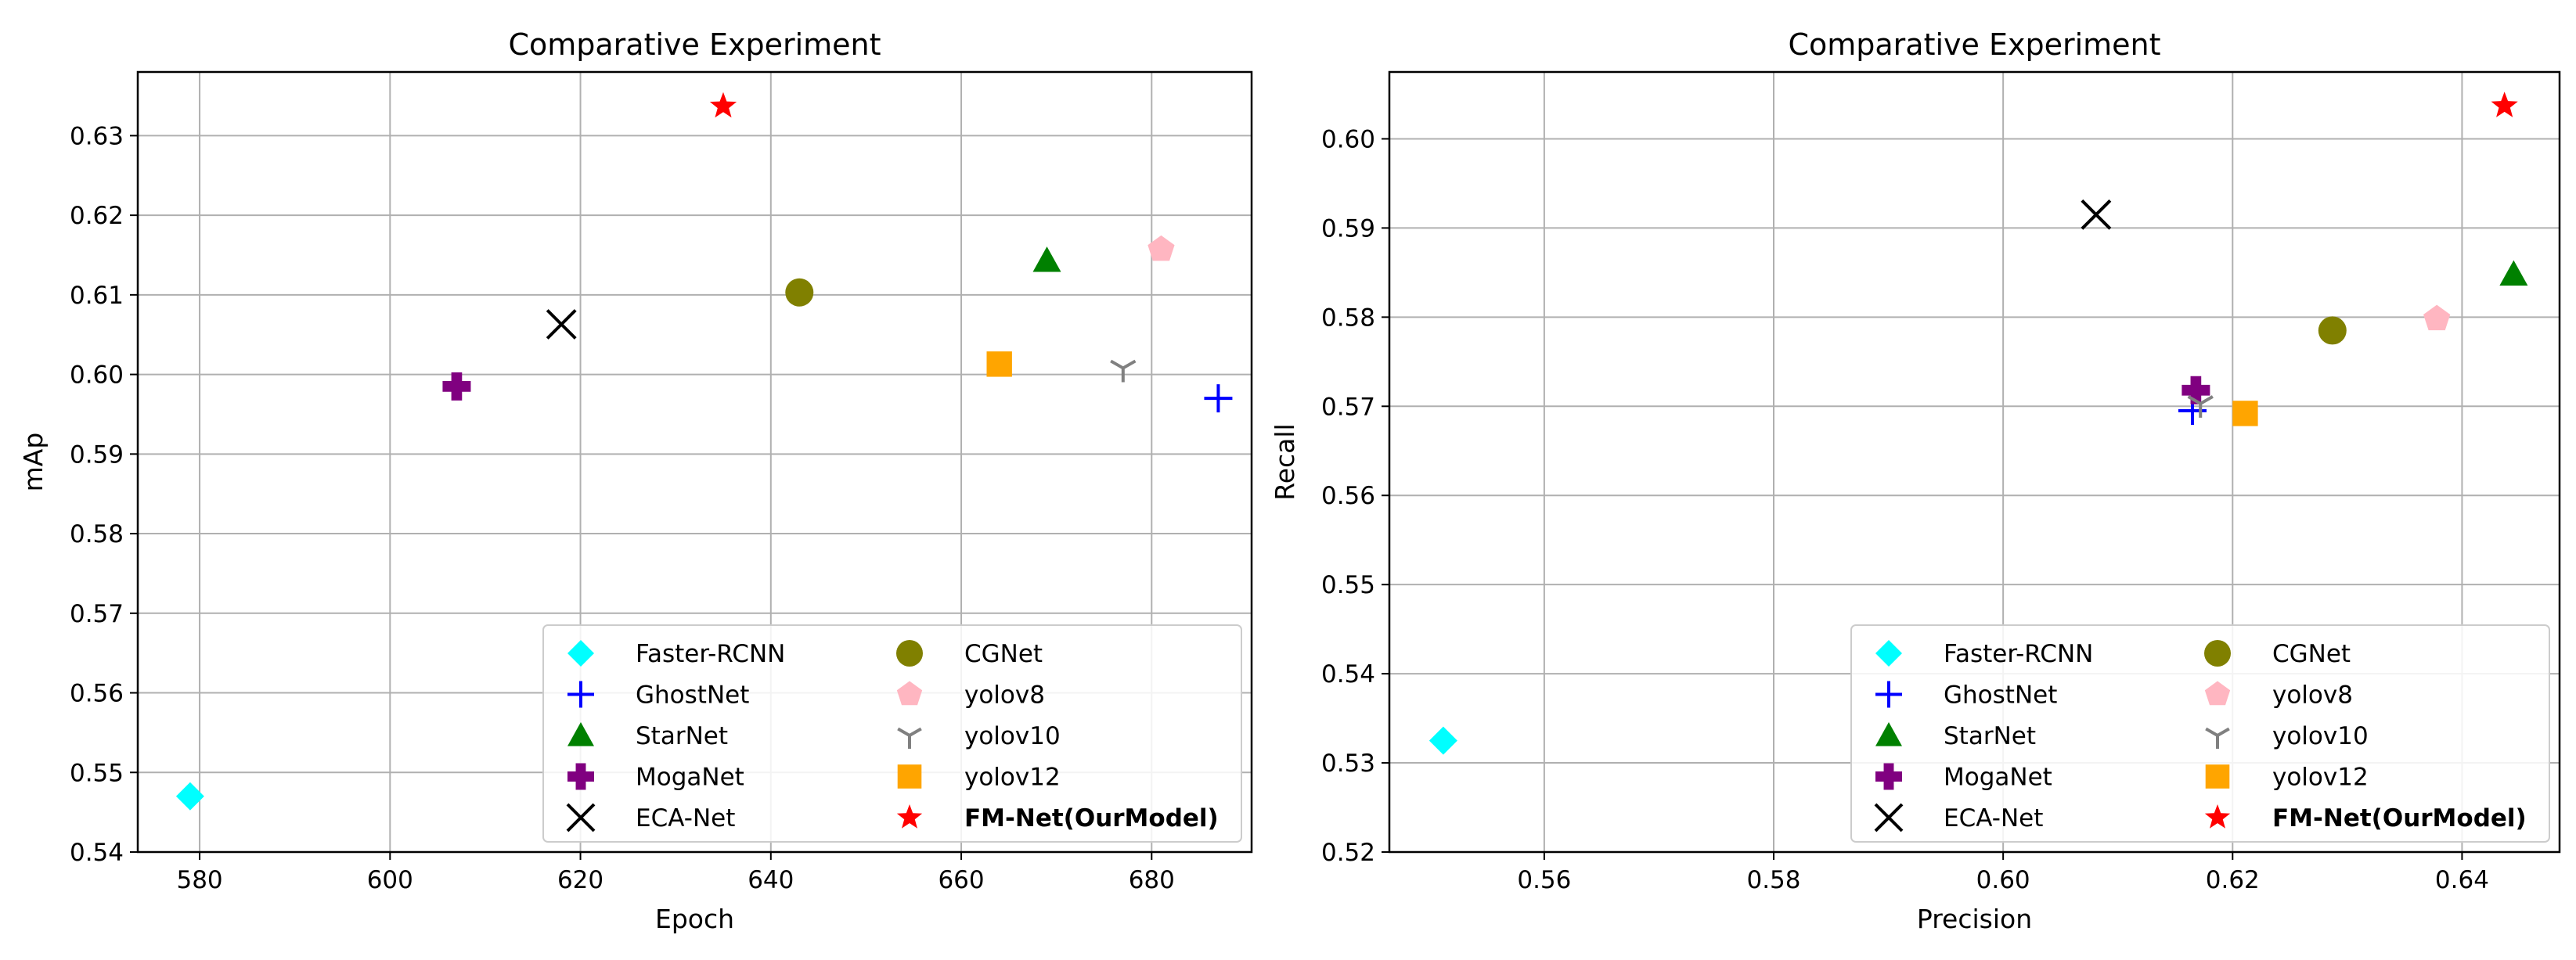 This screenshot has height=960, width=2576. Describe the element at coordinates (97, 216) in the screenshot. I see `y-tick-label: 0.62` at that location.